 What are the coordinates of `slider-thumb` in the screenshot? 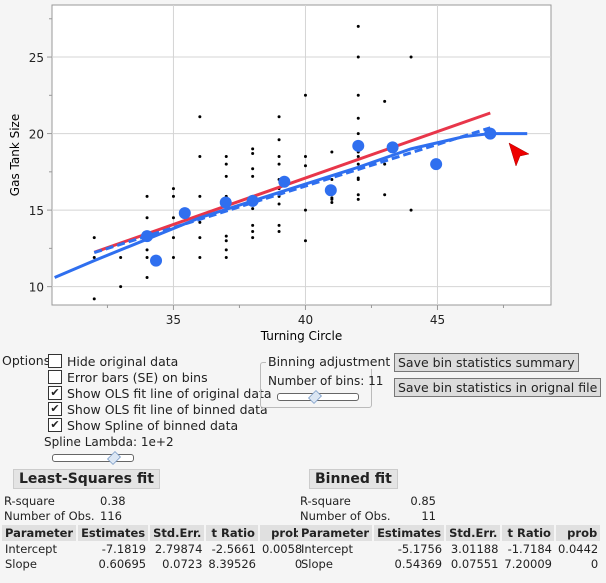 It's located at (114, 458).